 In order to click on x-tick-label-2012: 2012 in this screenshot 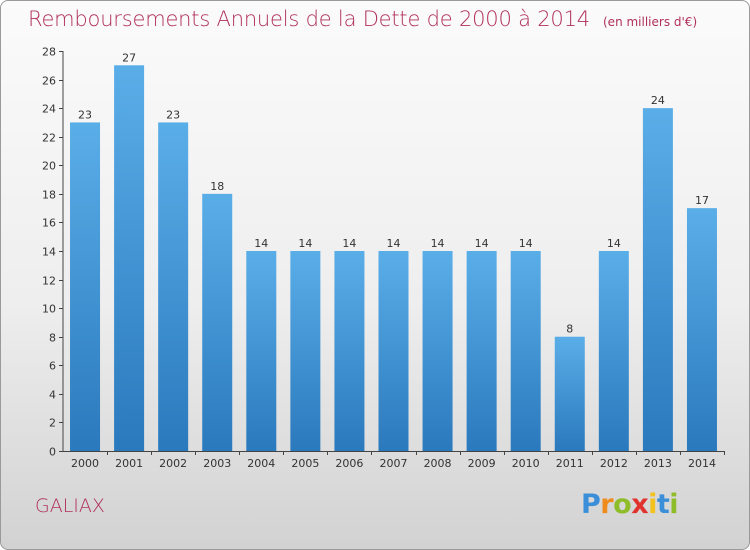, I will do `click(614, 463)`.